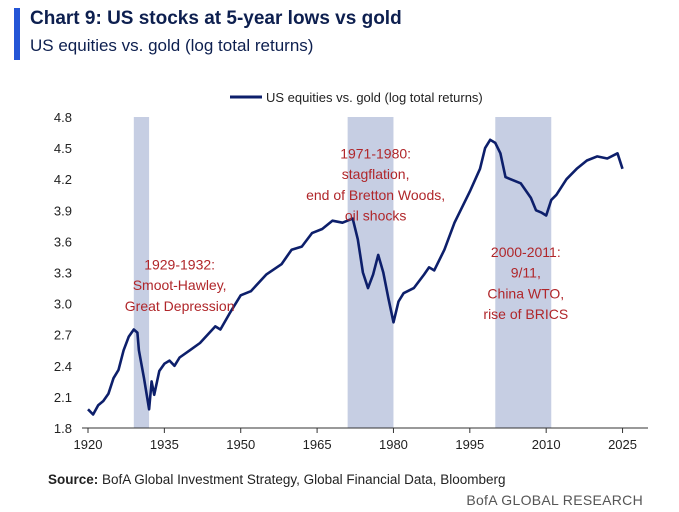 This screenshot has width=679, height=512. I want to click on annotation-3-line: 2000-2011:, so click(526, 252).